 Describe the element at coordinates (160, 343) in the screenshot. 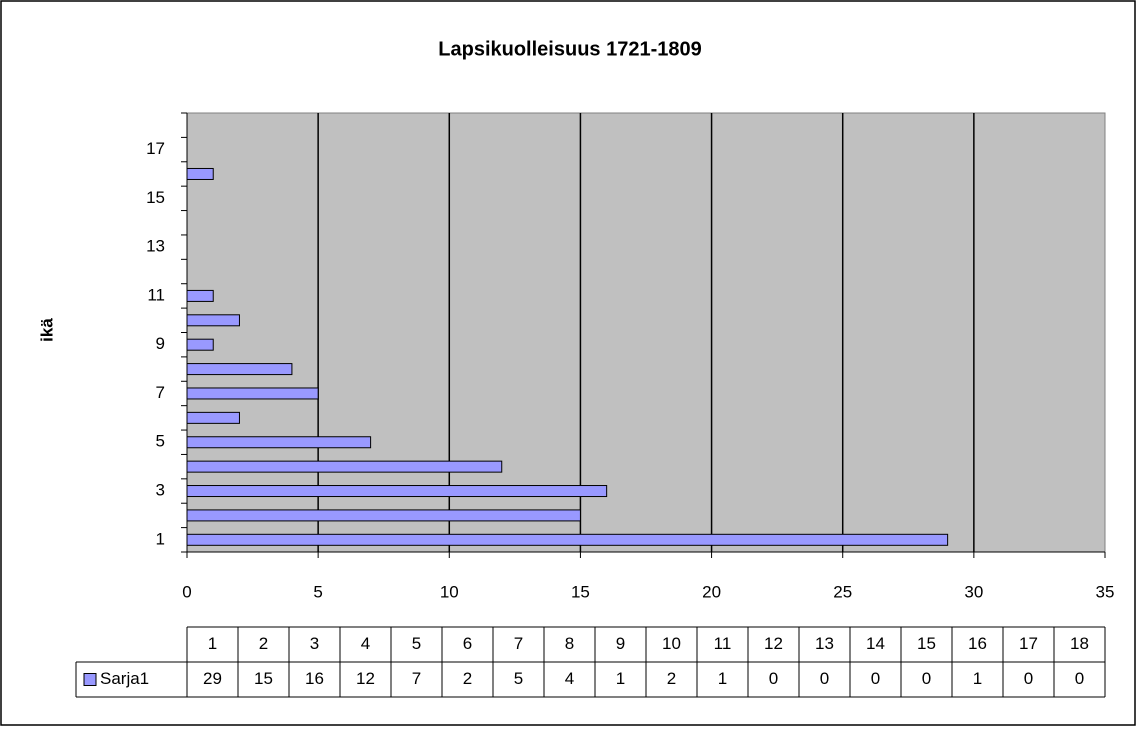

I see `y-tick-label: 9` at that location.